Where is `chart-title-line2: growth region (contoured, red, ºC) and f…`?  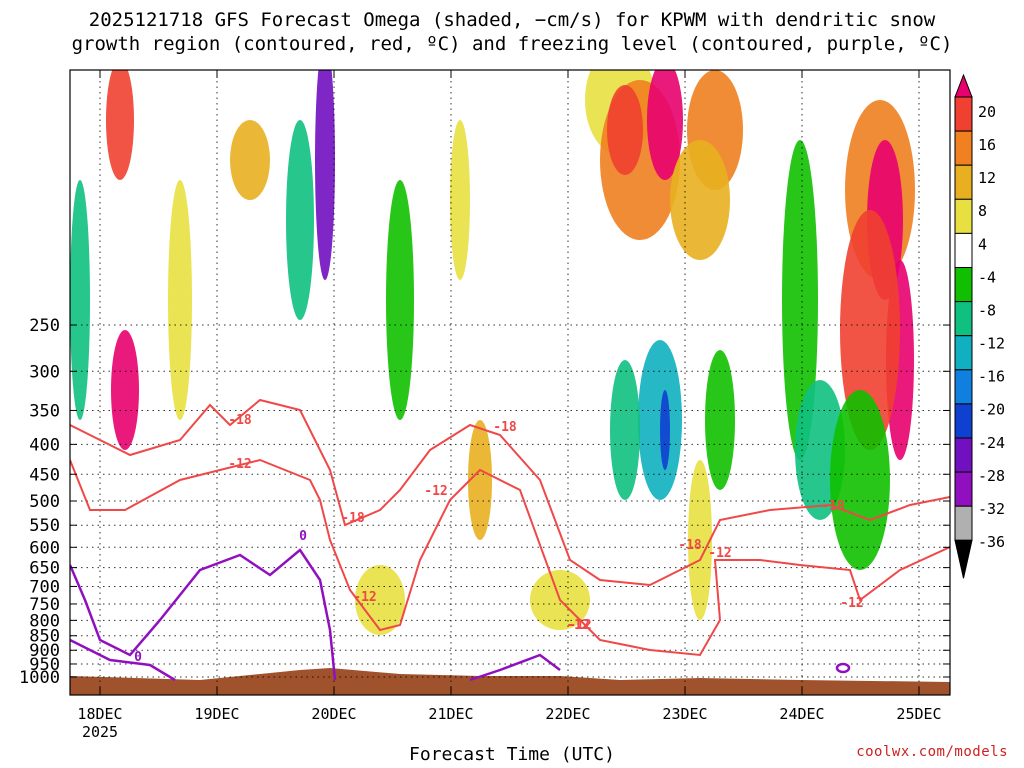 chart-title-line2: growth region (contoured, red, ºC) and f… is located at coordinates (512, 44).